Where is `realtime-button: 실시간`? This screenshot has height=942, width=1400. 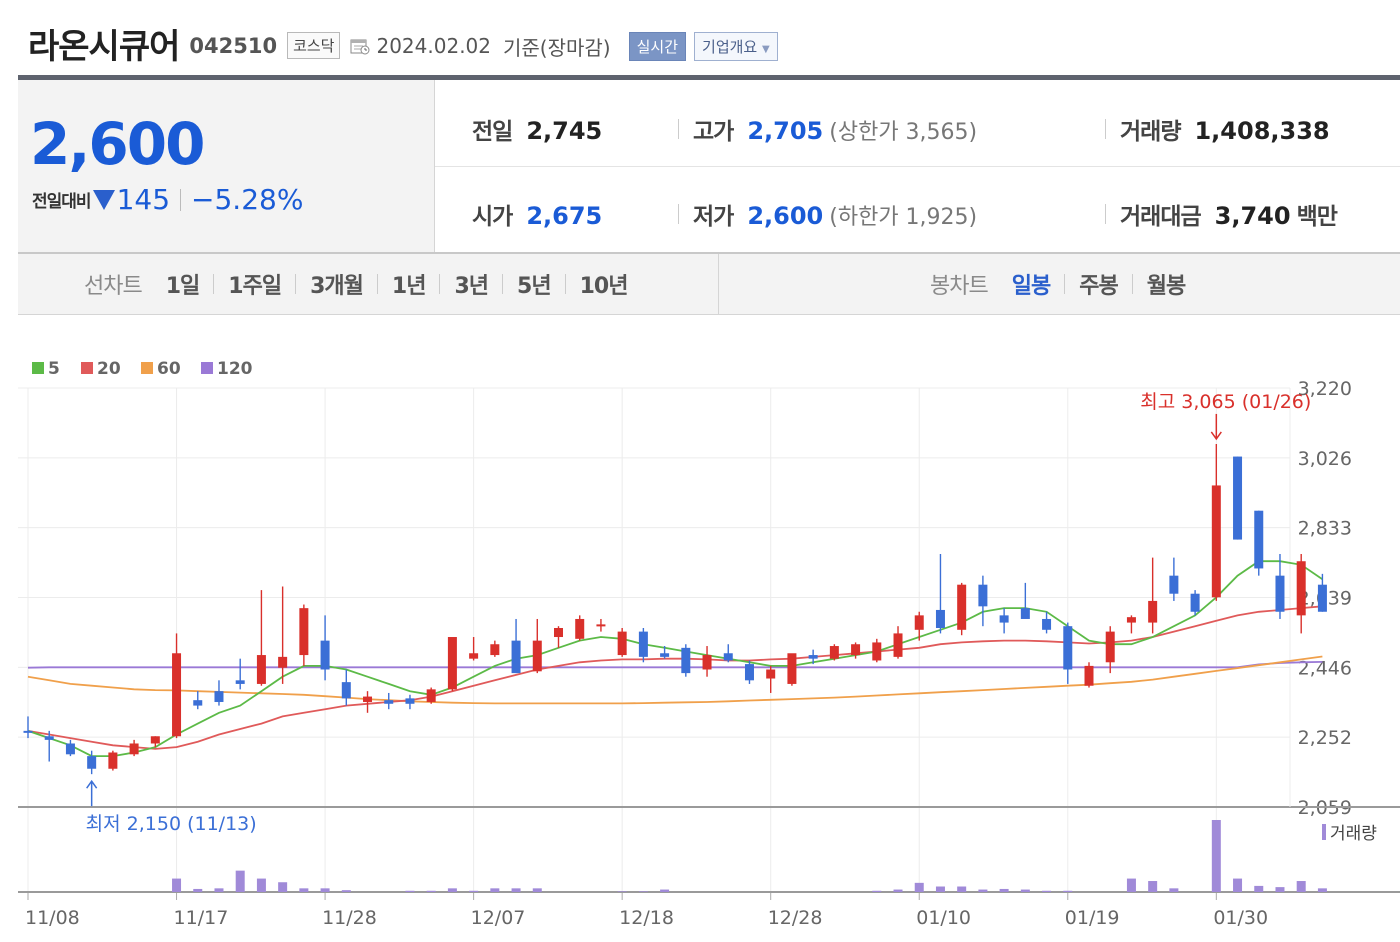 realtime-button: 실시간 is located at coordinates (657, 46).